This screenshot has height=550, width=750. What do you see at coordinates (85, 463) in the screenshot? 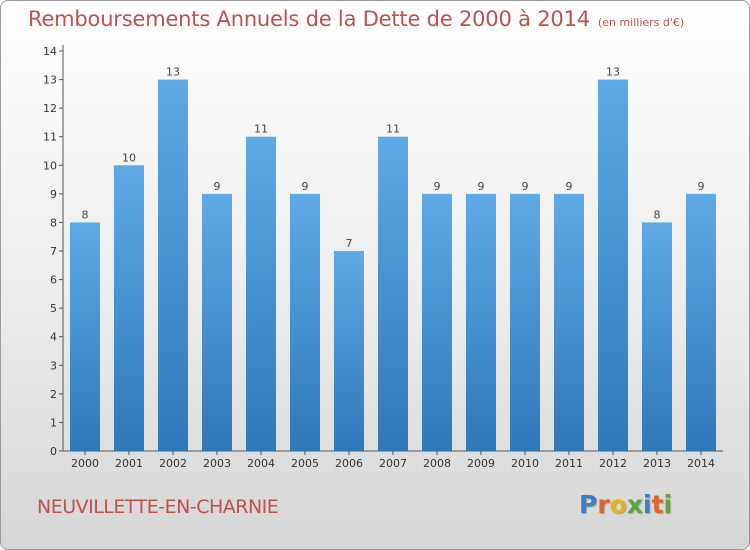
I see `x-tick-label-2000: 2000` at bounding box center [85, 463].